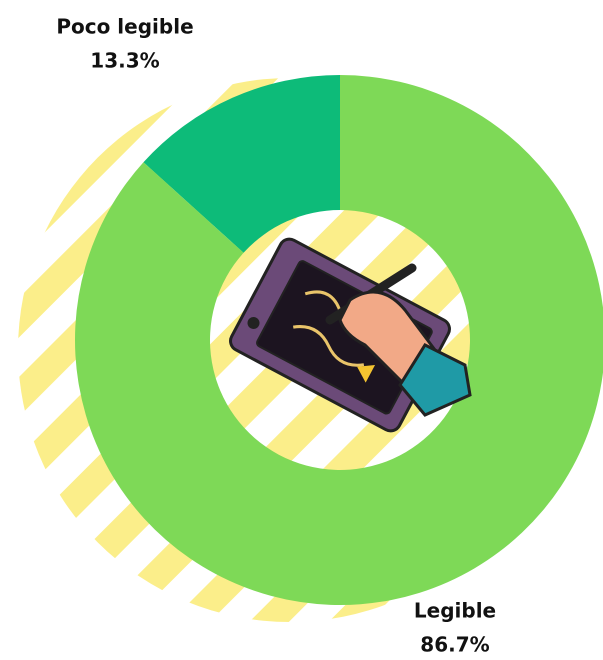 The width and height of the screenshot is (603, 660). Describe the element at coordinates (241, 164) in the screenshot. I see `donut-slice` at that location.